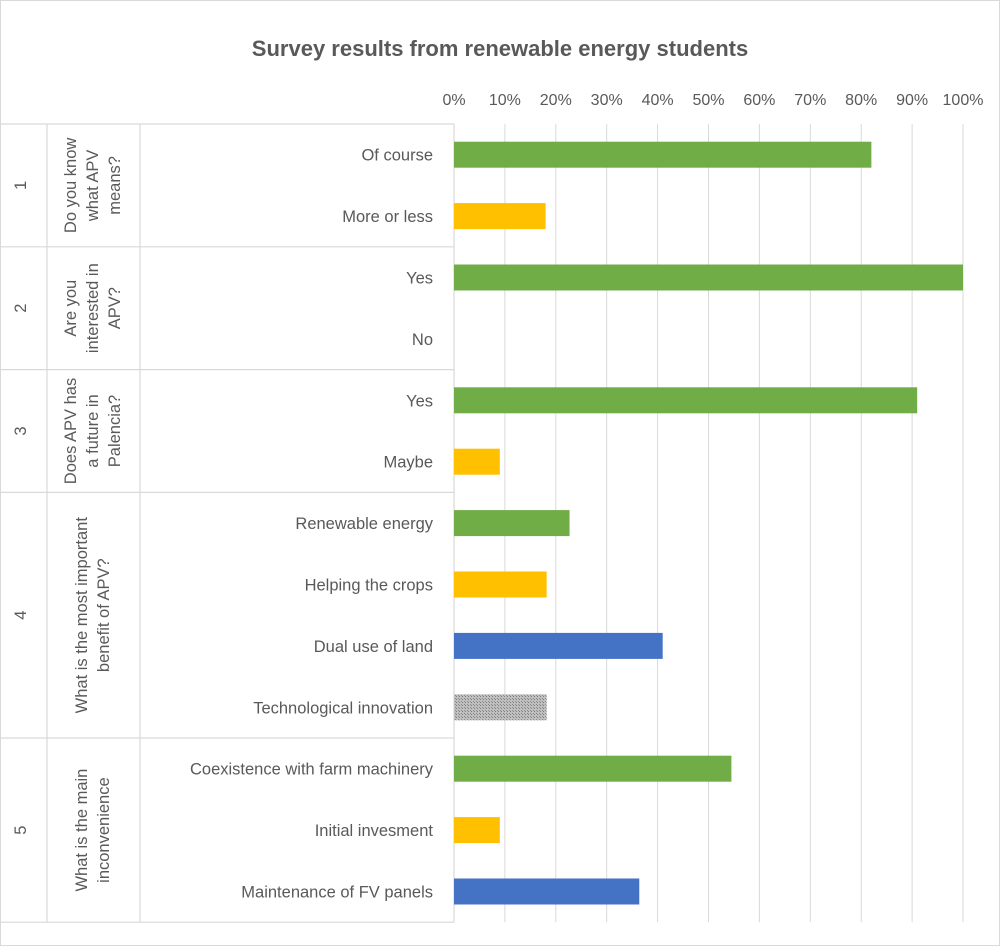 The width and height of the screenshot is (1000, 946). What do you see at coordinates (810, 100) in the screenshot?
I see `x-tick-label: 70%` at bounding box center [810, 100].